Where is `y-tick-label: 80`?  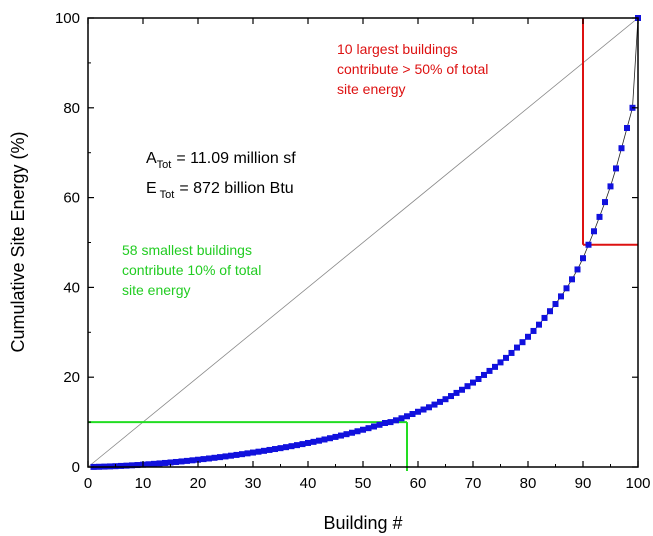
y-tick-label: 80 is located at coordinates (71, 108).